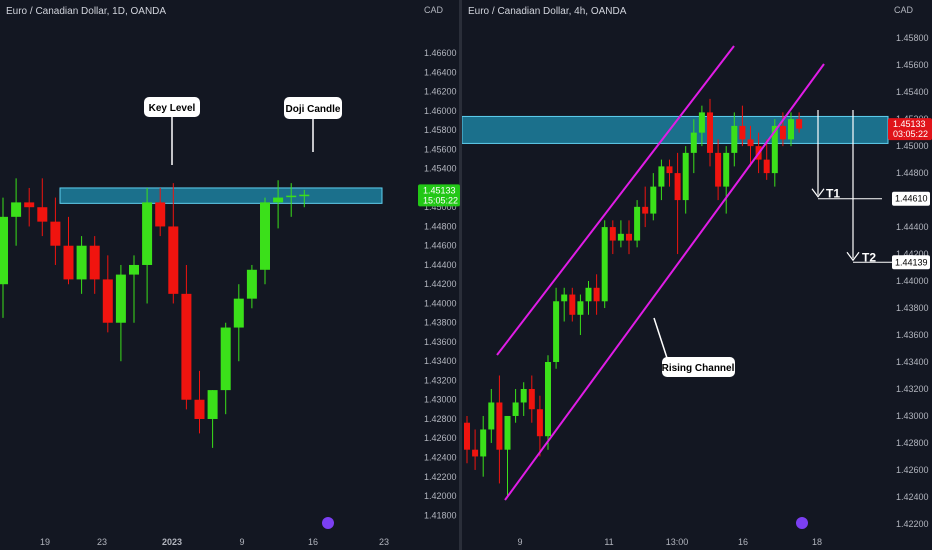  Describe the element at coordinates (440, 149) in the screenshot. I see `y-tick-label: 1.45600` at that location.